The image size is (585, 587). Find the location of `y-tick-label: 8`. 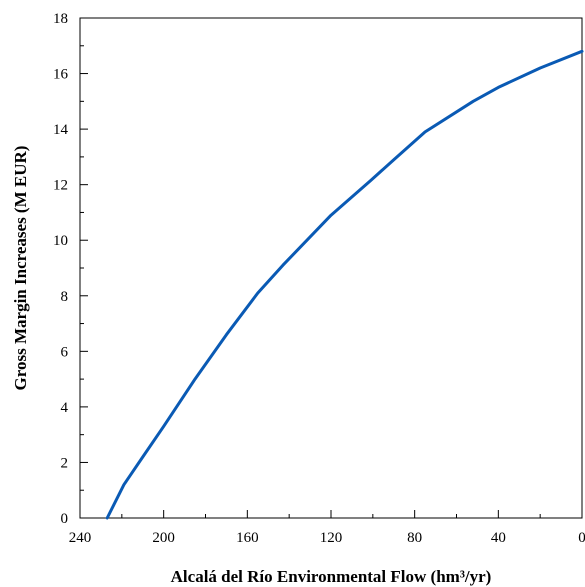

y-tick-label: 8 is located at coordinates (65, 297).